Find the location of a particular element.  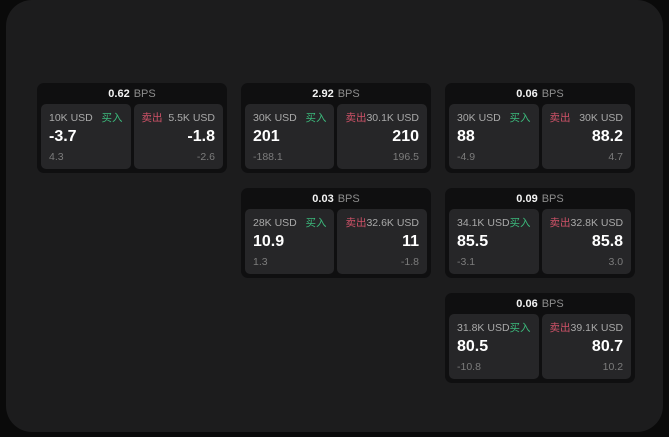

buy-panel: 10K USD 买入 -3.7 4.3 is located at coordinates (86, 136).